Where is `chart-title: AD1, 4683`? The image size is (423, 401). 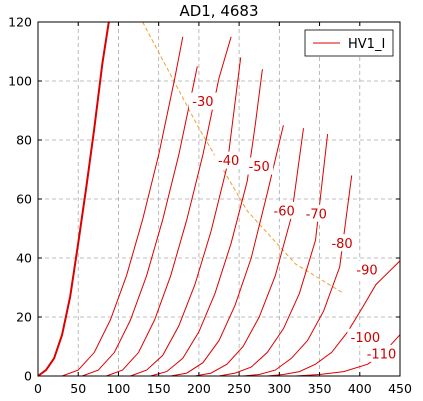 chart-title: AD1, 4683 is located at coordinates (218, 11).